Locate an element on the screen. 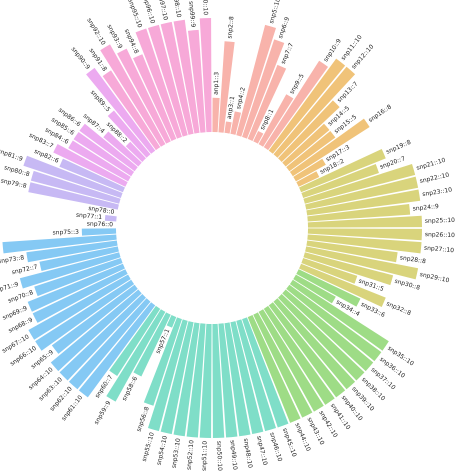  bar-label-5: snp5::10 is located at coordinates (275, 12).